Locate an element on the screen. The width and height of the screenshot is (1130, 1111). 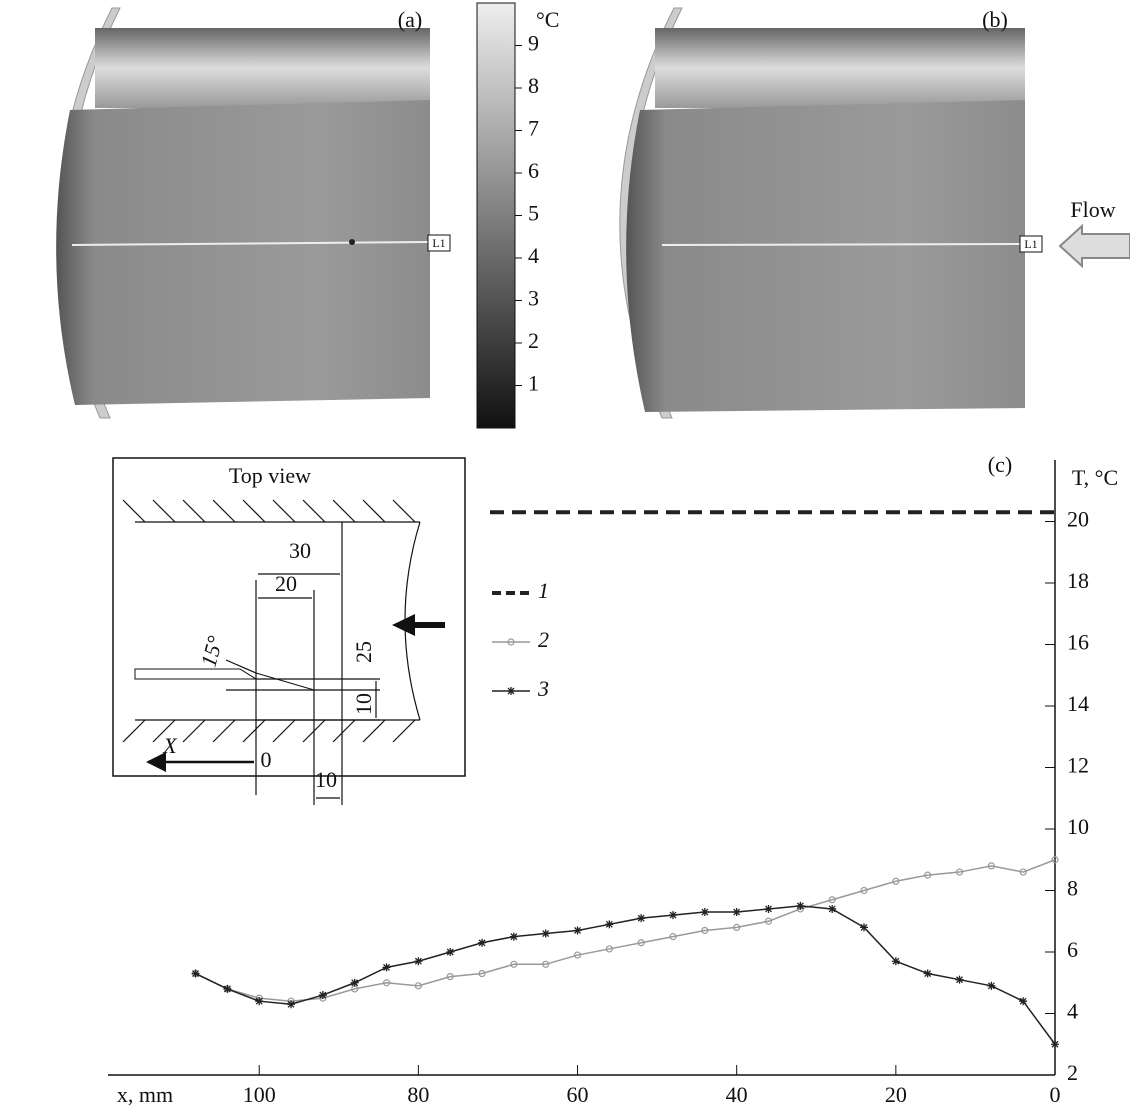
inset-title: Top view is located at coordinates (270, 475).